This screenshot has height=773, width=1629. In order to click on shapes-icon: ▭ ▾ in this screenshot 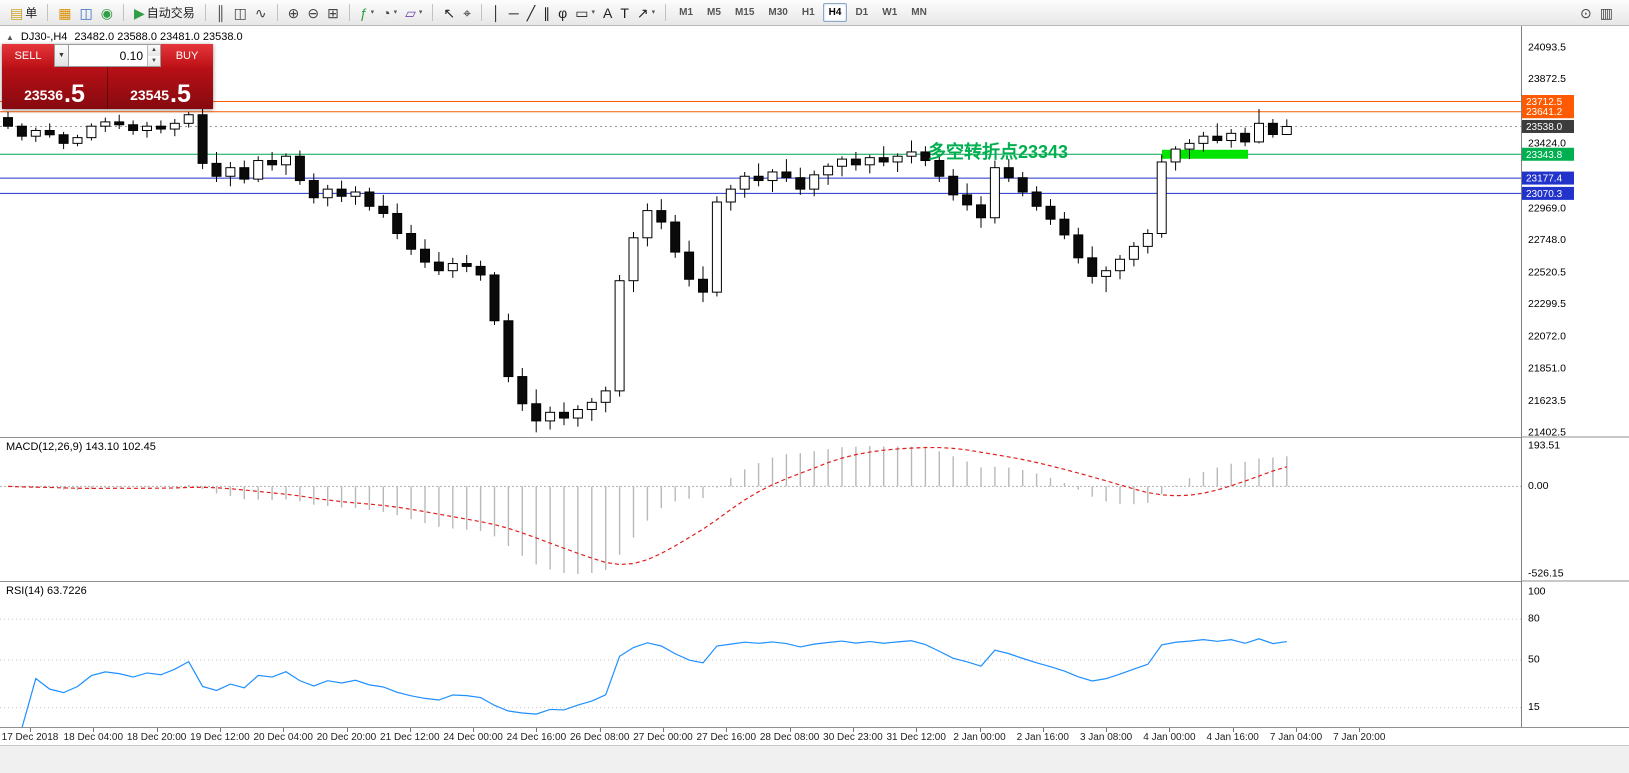, I will do `click(585, 13)`.